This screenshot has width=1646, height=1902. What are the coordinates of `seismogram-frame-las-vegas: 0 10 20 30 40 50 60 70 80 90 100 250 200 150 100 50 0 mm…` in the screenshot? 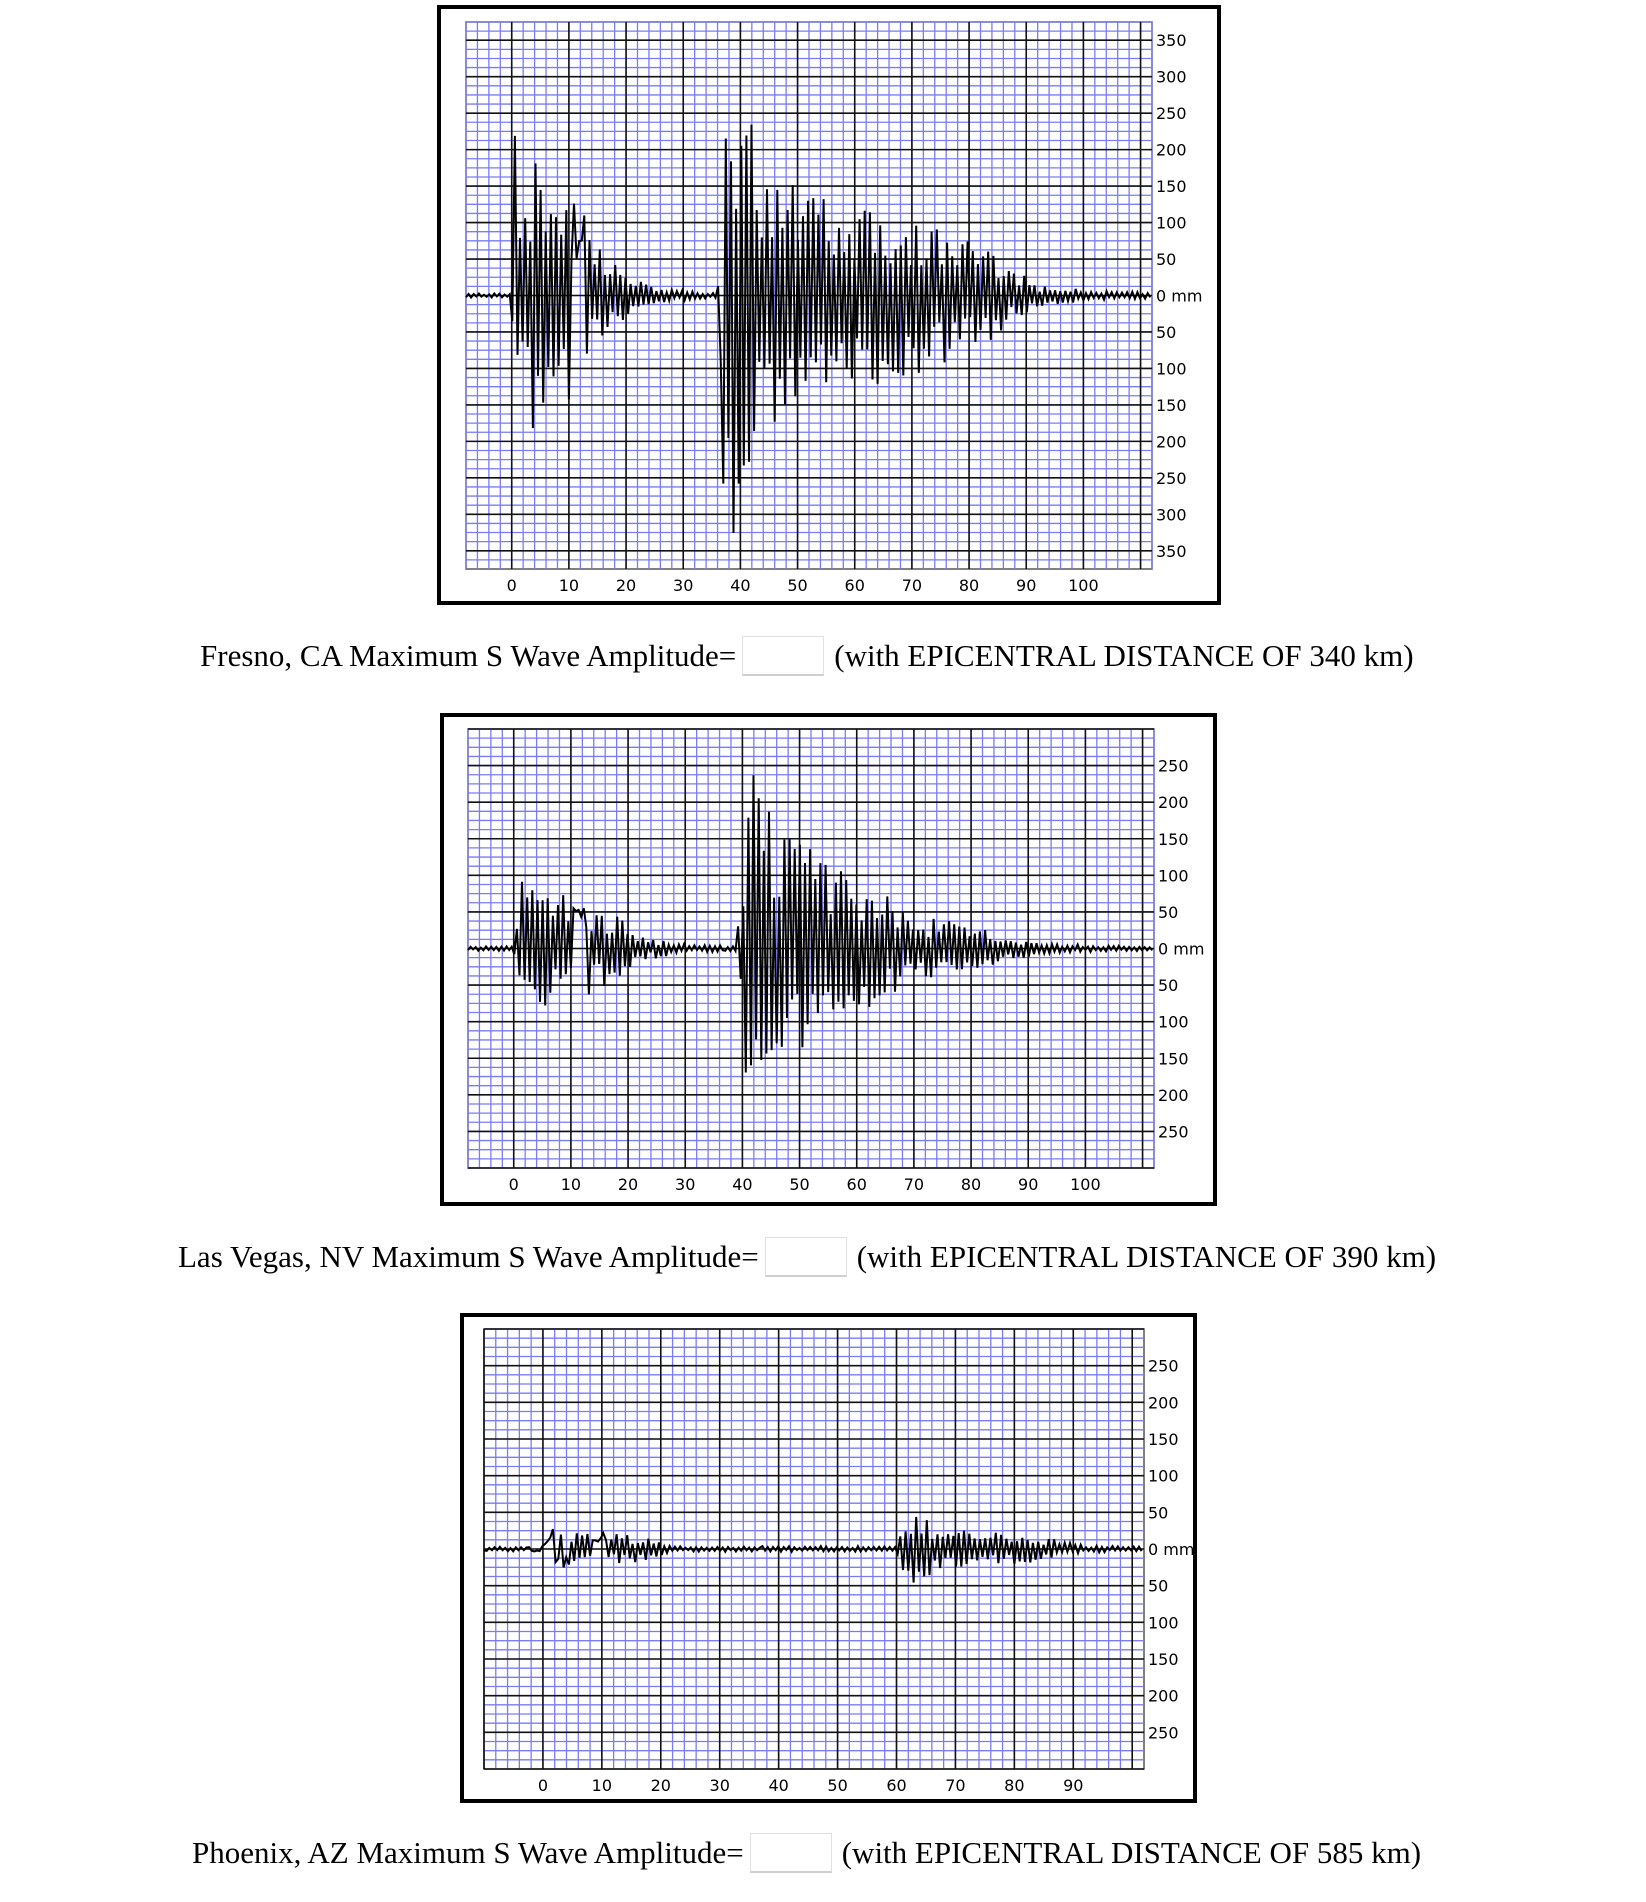 It's located at (828, 959).